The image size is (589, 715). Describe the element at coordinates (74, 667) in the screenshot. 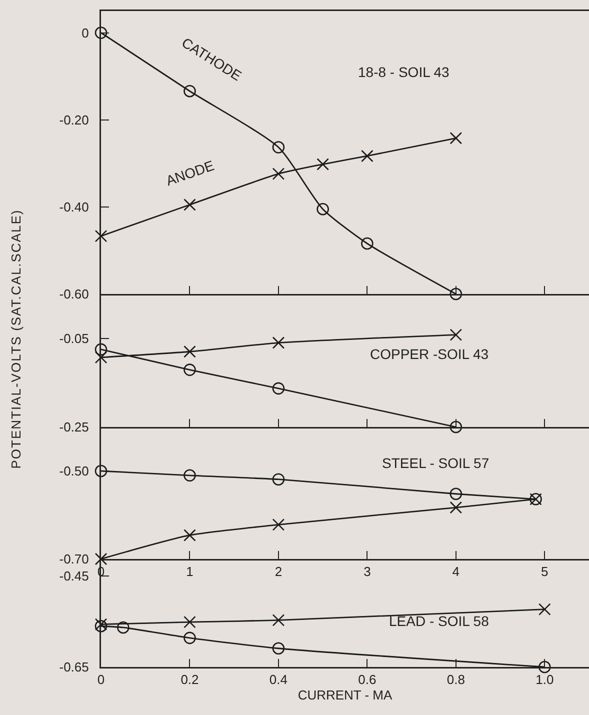

I see `y-tick-label: -0.65` at that location.